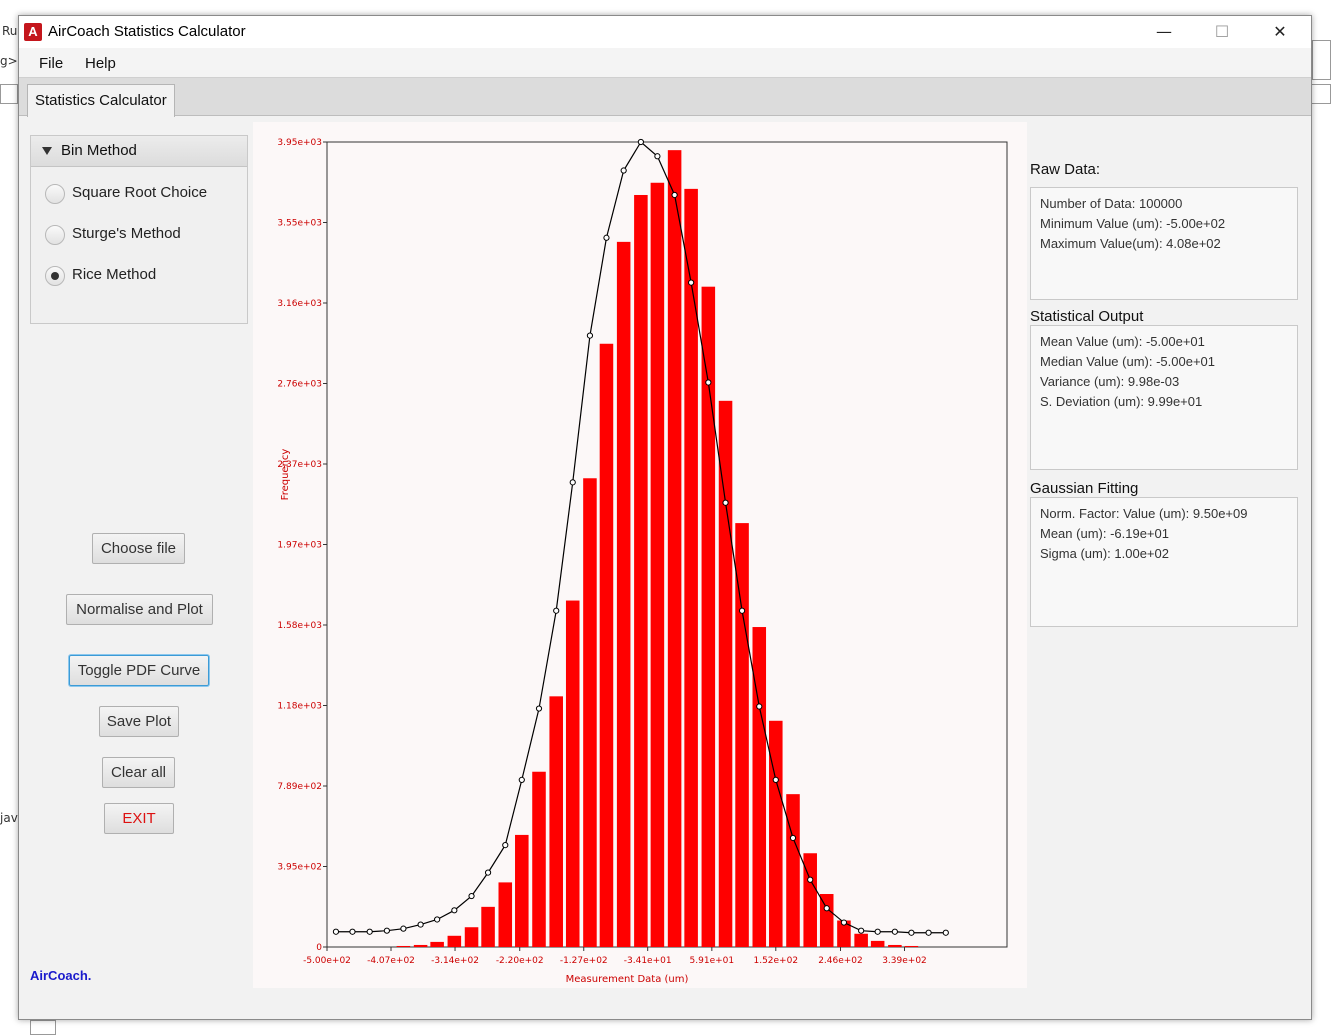 This screenshot has width=1331, height=1035. What do you see at coordinates (1144, 513) in the screenshot?
I see `gauss-line: Norm. Factor: Value (um): 9.50e+09` at bounding box center [1144, 513].